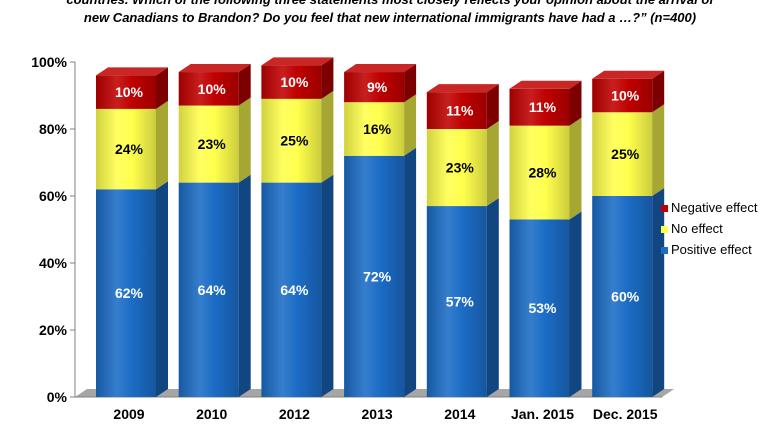  What do you see at coordinates (711, 249) in the screenshot?
I see `legend-label: Positive effect` at bounding box center [711, 249].